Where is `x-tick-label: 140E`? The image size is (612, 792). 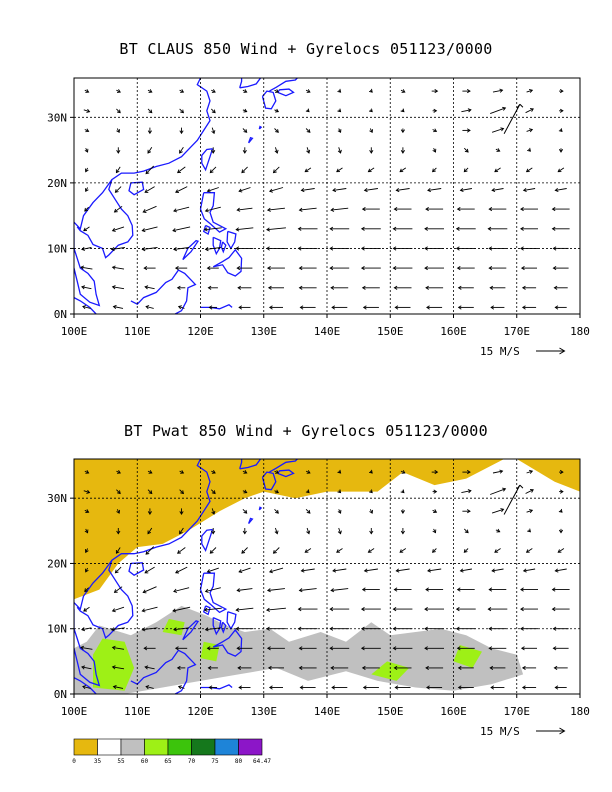
x-tick-label: 140E is located at coordinates (327, 331).